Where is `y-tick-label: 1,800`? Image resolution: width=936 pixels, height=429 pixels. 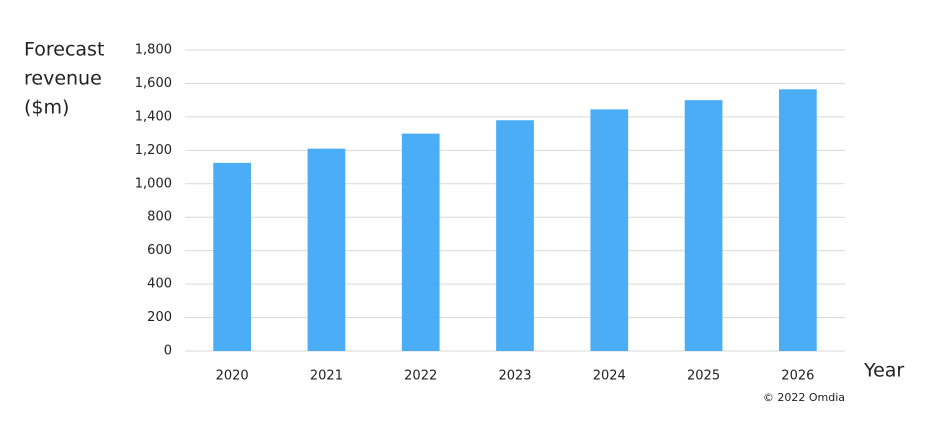 y-tick-label: 1,800 is located at coordinates (153, 50).